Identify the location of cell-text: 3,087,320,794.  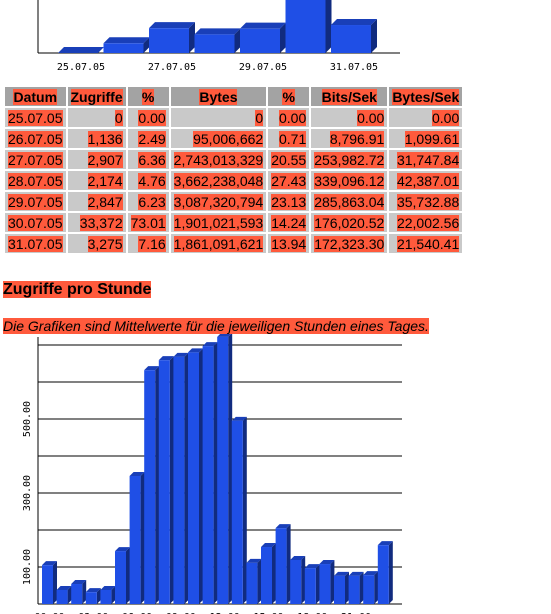
(218, 201).